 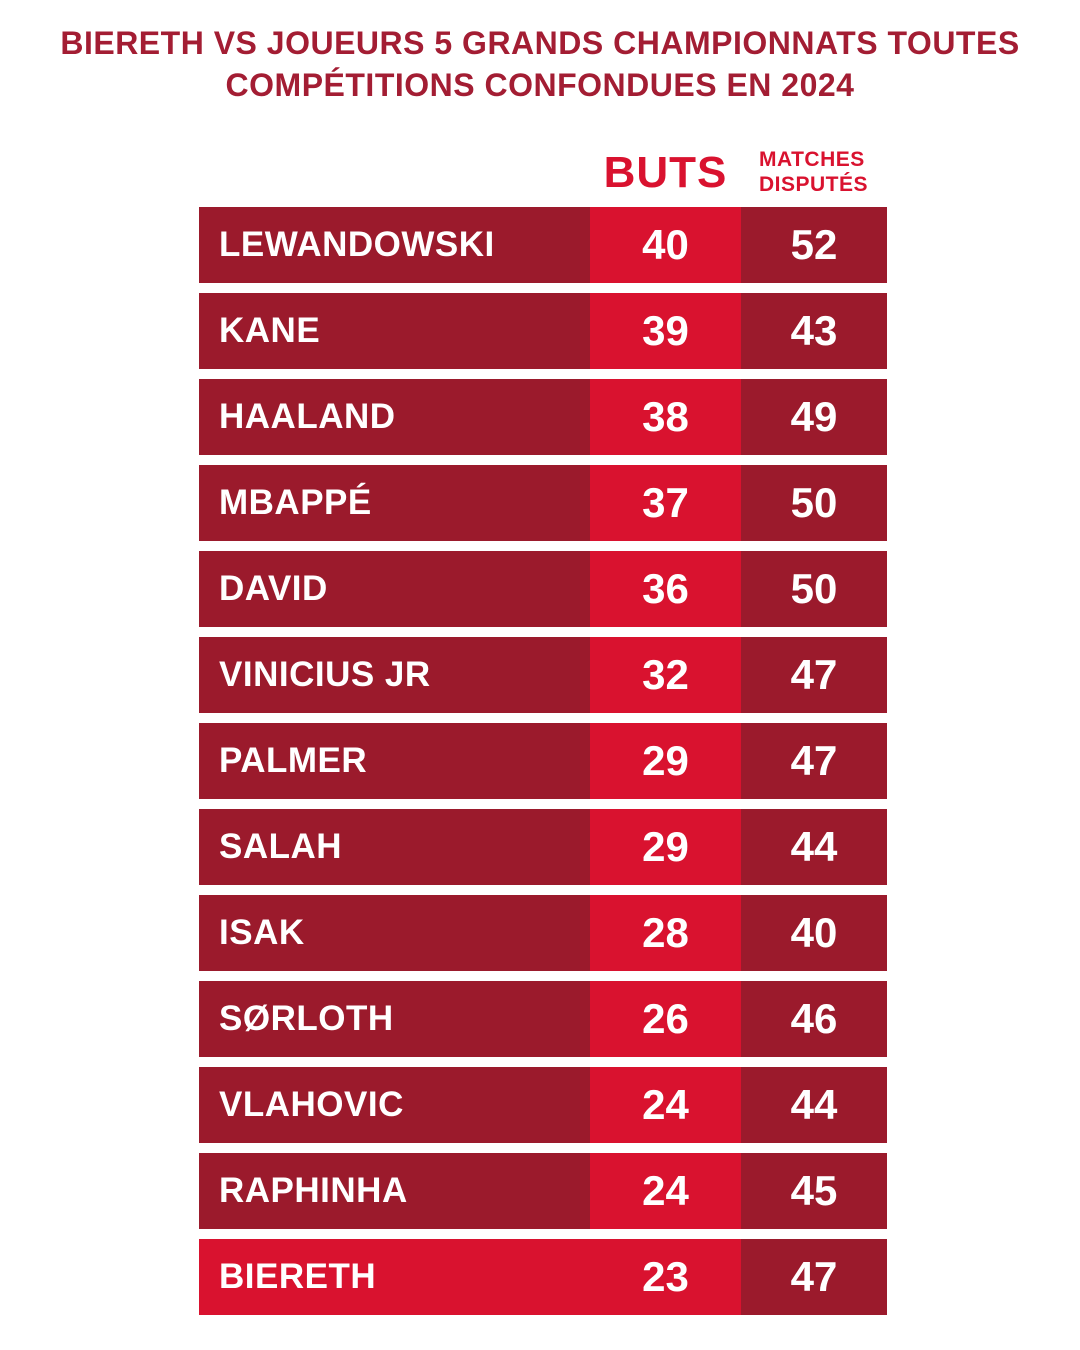 What do you see at coordinates (814, 1019) in the screenshot?
I see `player-matches-cell: 46` at bounding box center [814, 1019].